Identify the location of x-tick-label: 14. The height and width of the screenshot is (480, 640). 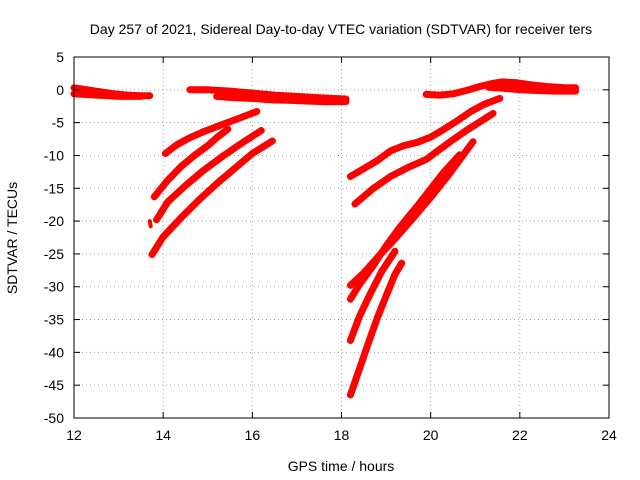
(163, 435).